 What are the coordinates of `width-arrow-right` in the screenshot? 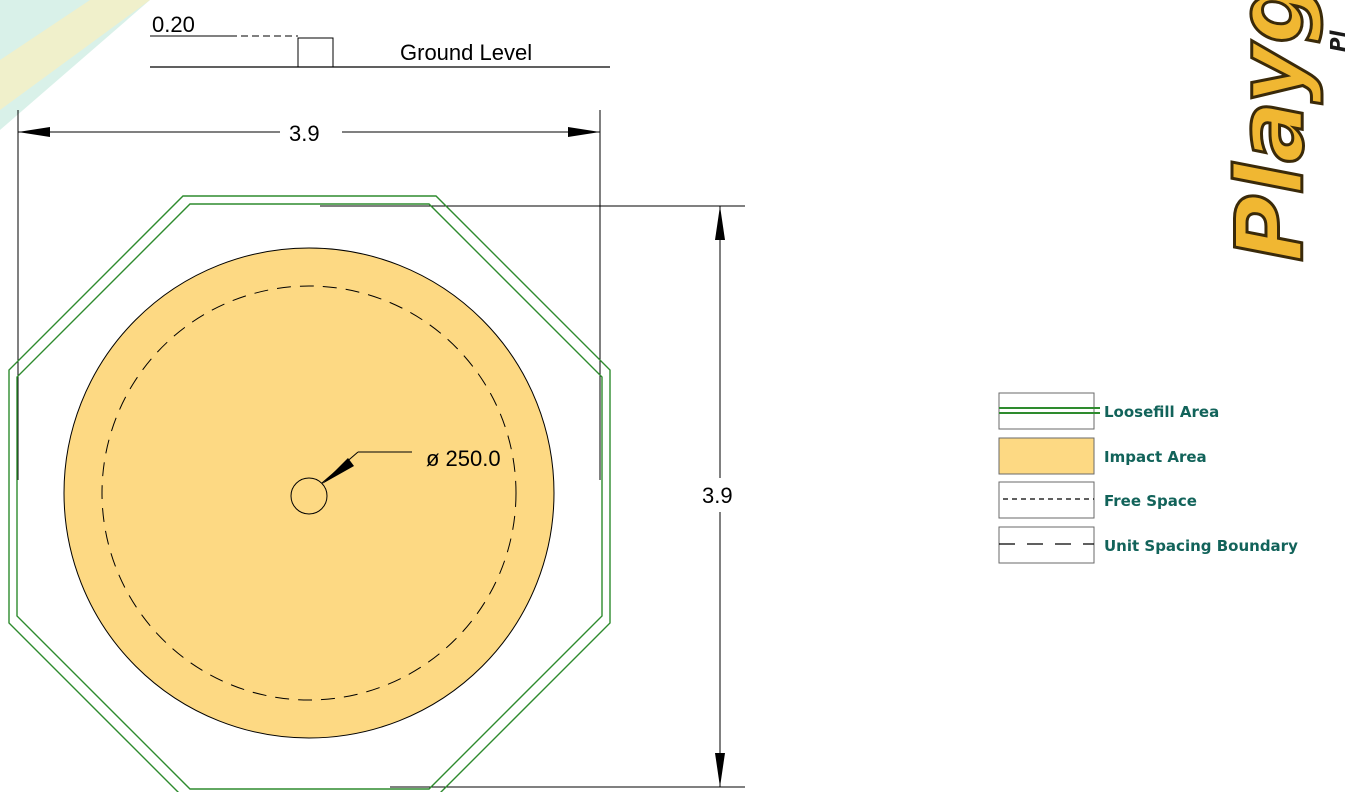 It's located at (584, 132).